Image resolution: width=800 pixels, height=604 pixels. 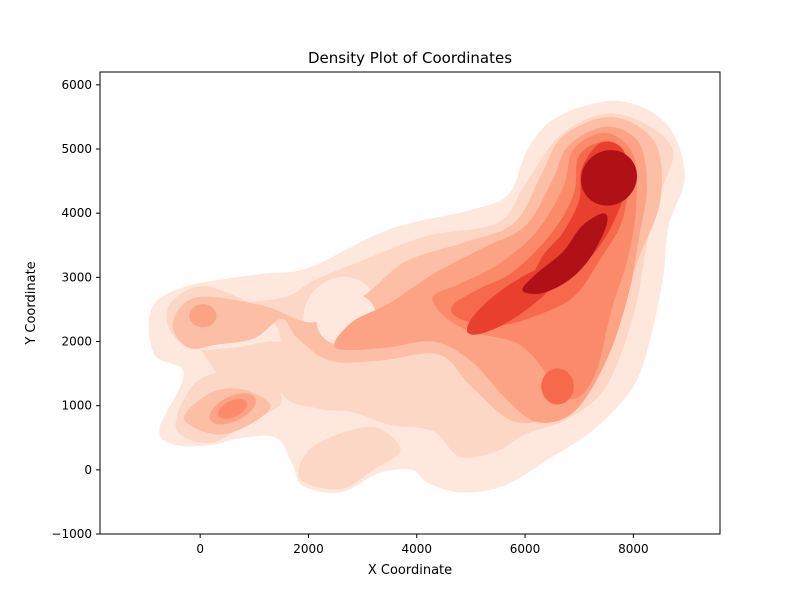 I want to click on y-tick-label: 0, so click(x=88, y=470).